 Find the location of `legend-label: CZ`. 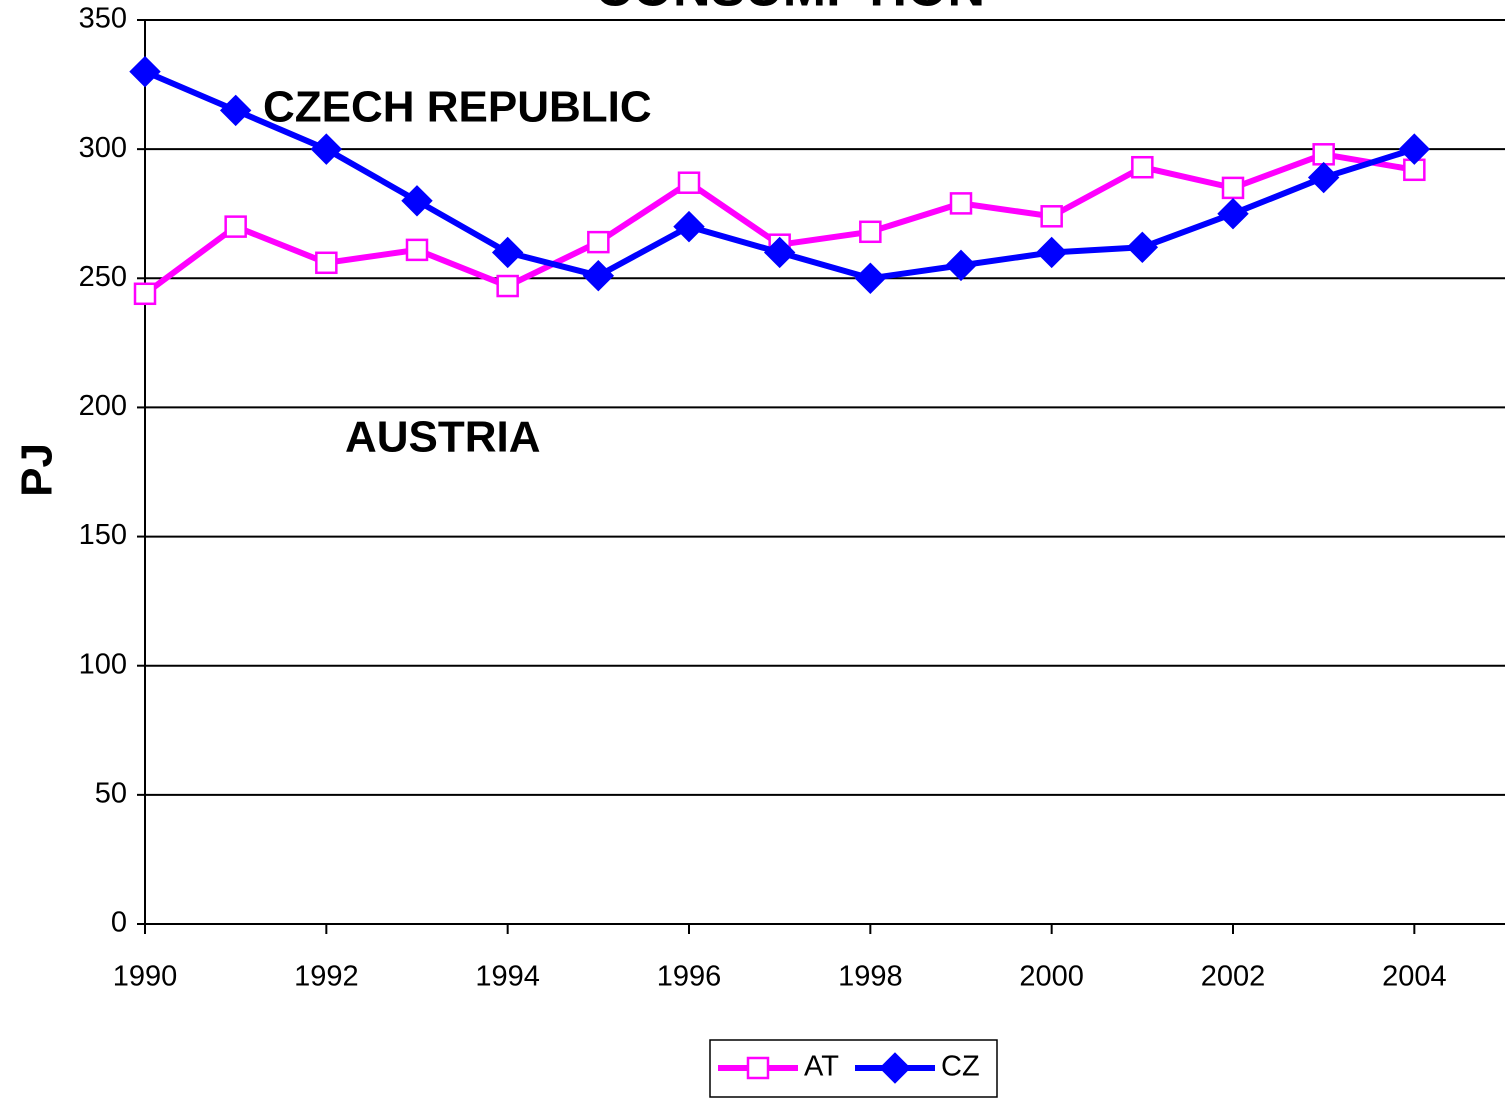

legend-label: CZ is located at coordinates (960, 1067).